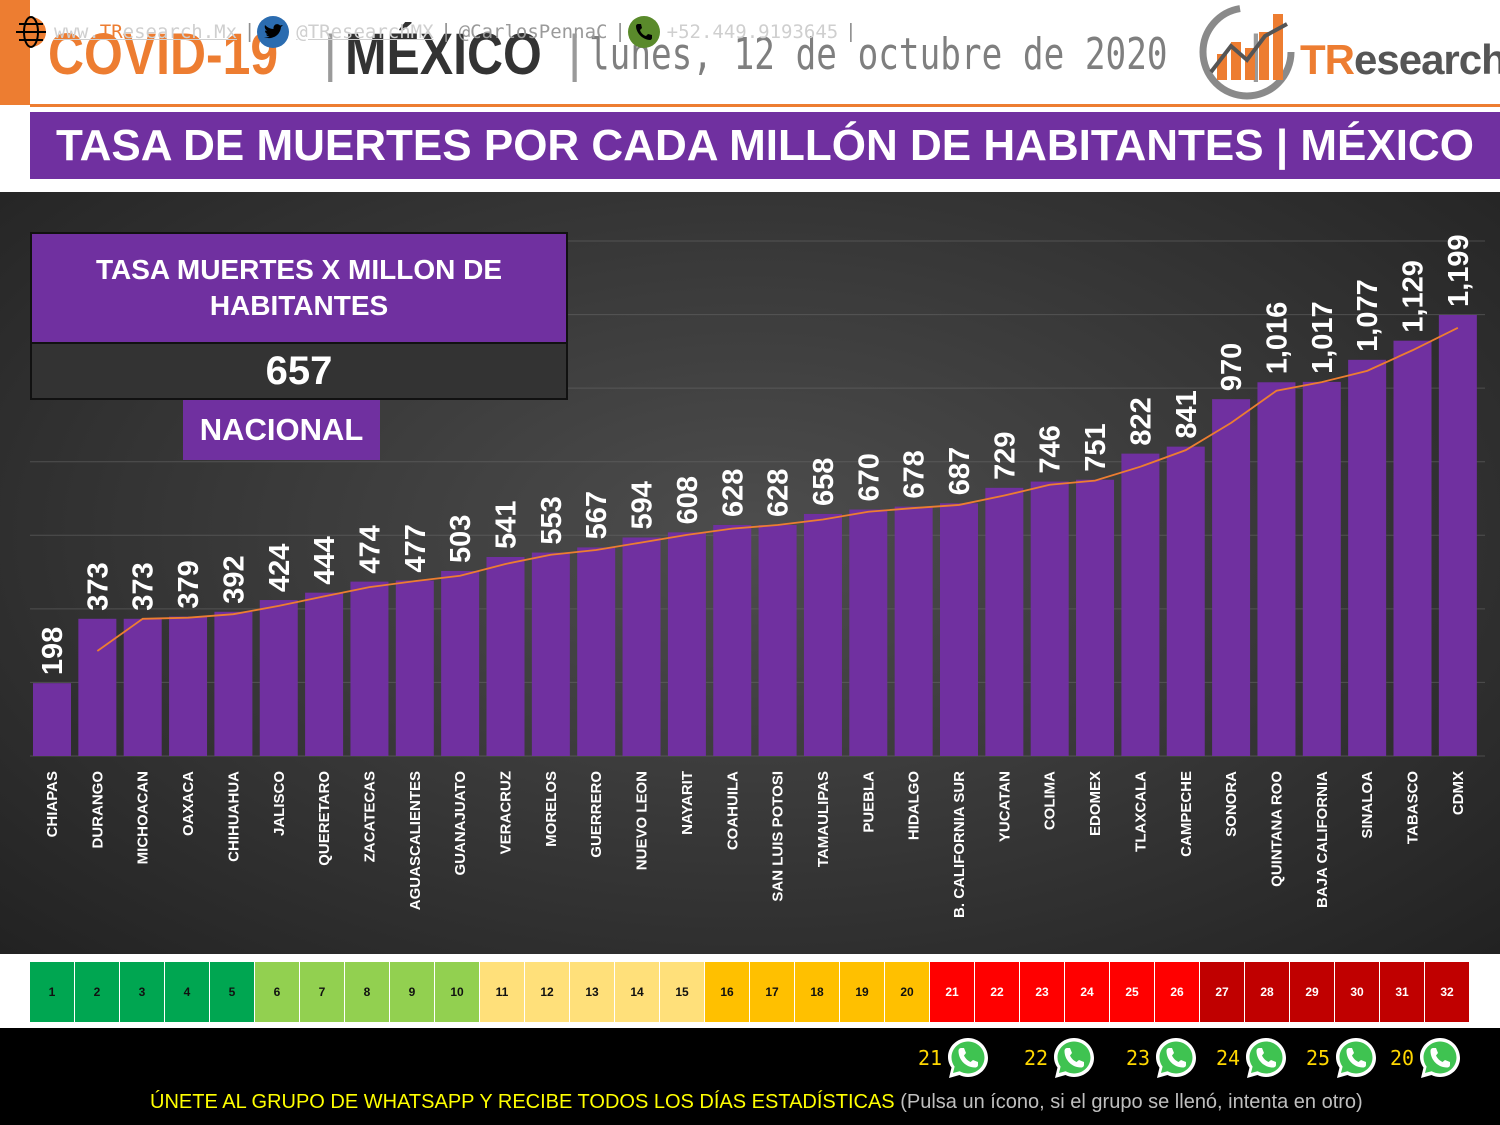 This screenshot has height=1125, width=1500. Describe the element at coordinates (955, 1058) in the screenshot. I see `whatsapp-group-button: 21` at that location.